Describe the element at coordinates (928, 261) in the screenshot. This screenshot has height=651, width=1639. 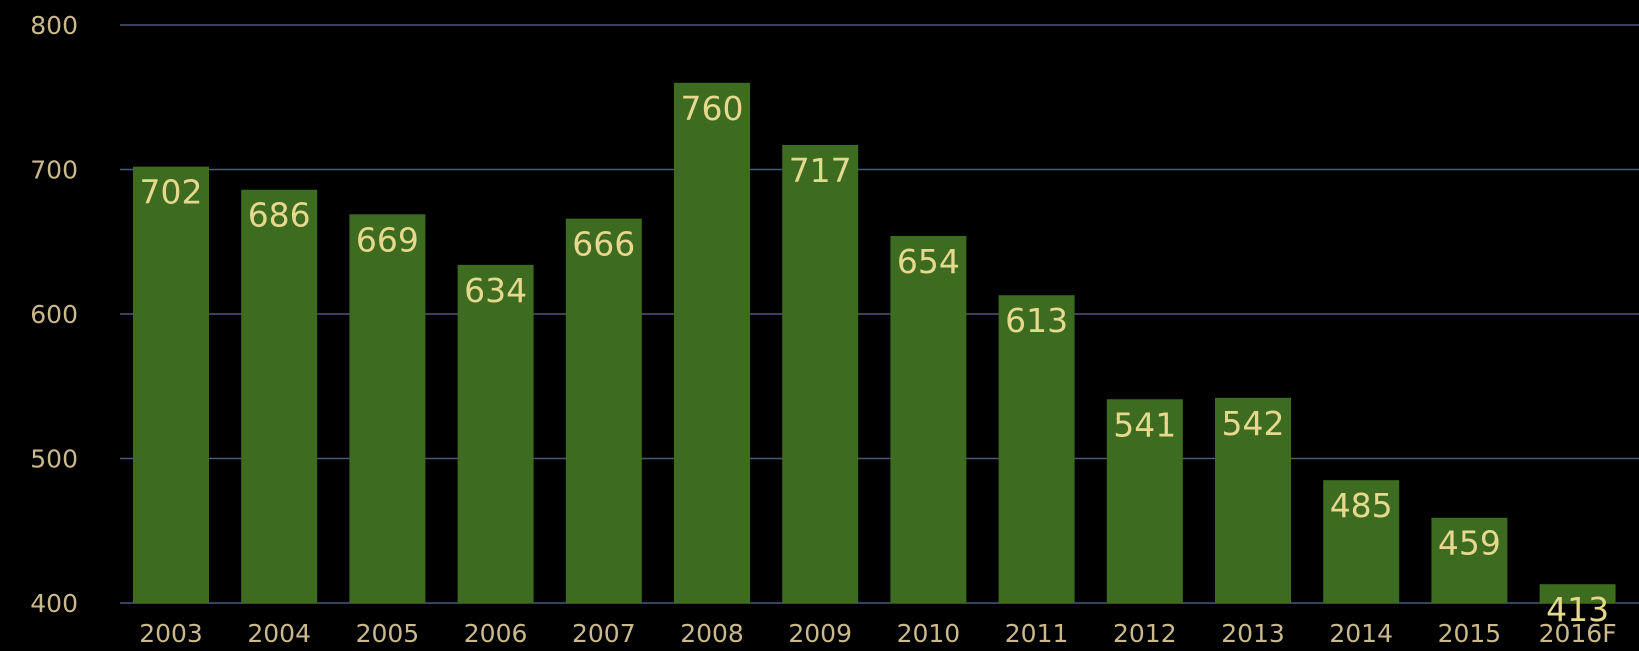
I see `data-label: 654` at that location.